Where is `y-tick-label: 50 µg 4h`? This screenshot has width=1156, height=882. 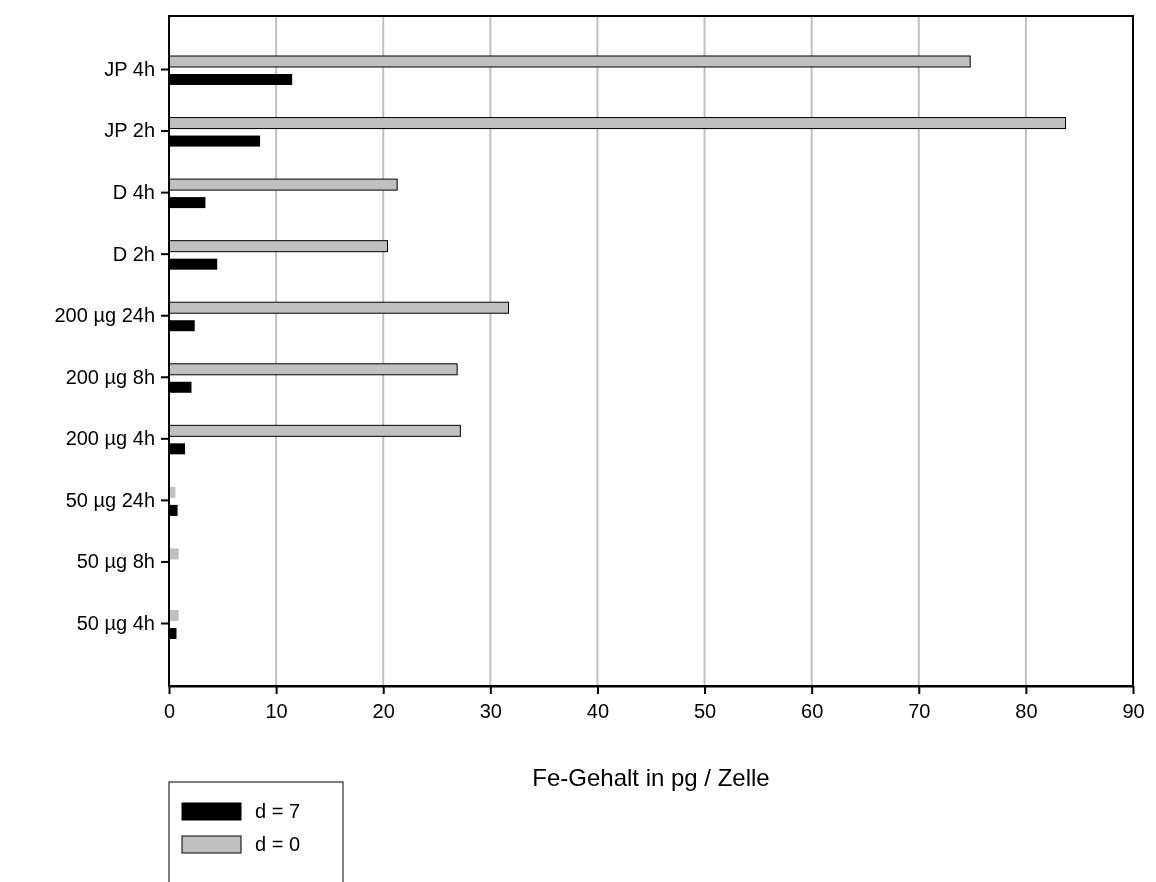 y-tick-label: 50 µg 4h is located at coordinates (115, 622).